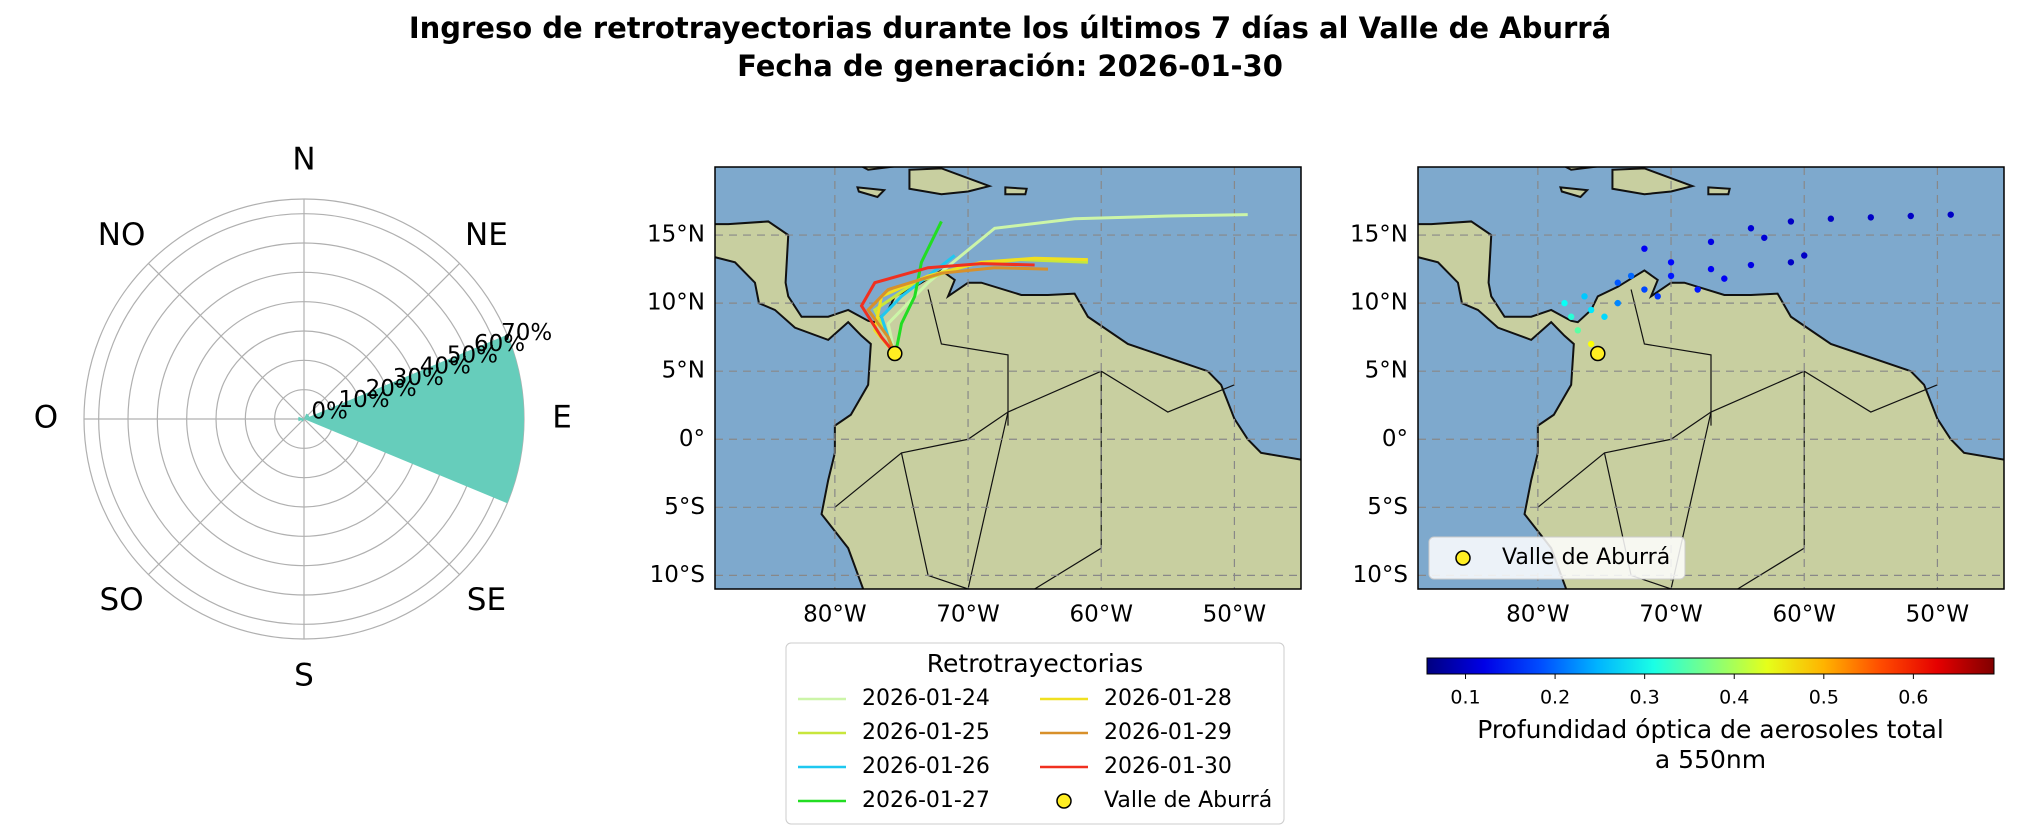 The image size is (2019, 840). I want to click on colorbar-tick-label: 0.3, so click(1645, 698).